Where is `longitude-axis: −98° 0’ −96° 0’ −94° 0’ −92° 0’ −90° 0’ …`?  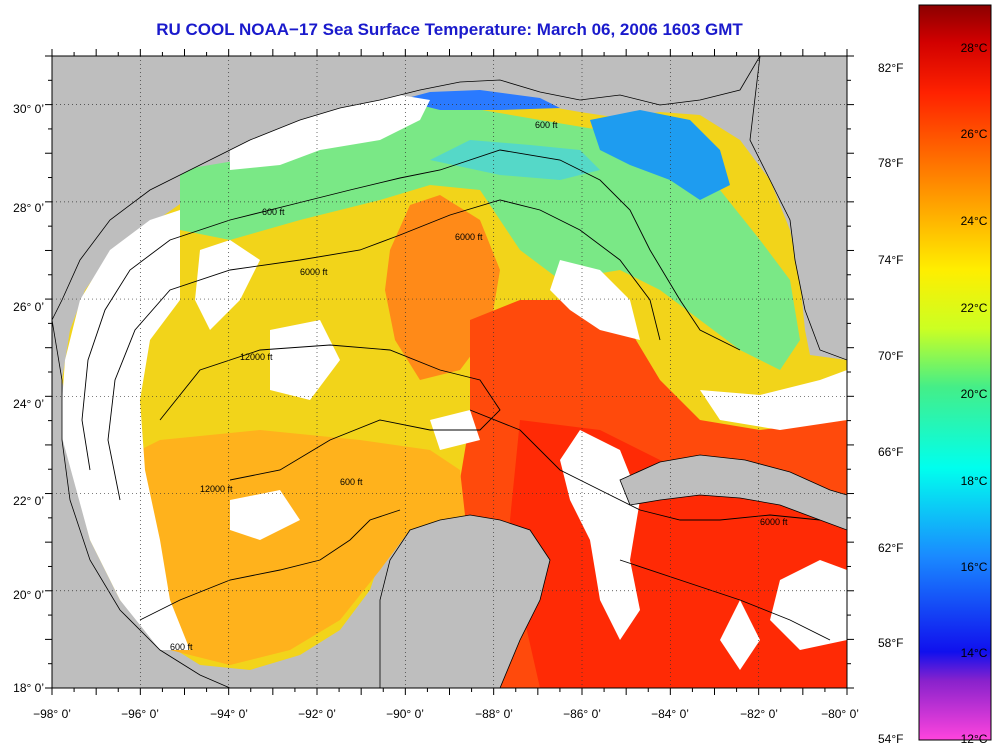 longitude-axis: −98° 0’ −96° 0’ −94° 0’ −92° 0’ −90° 0’ … is located at coordinates (446, 714).